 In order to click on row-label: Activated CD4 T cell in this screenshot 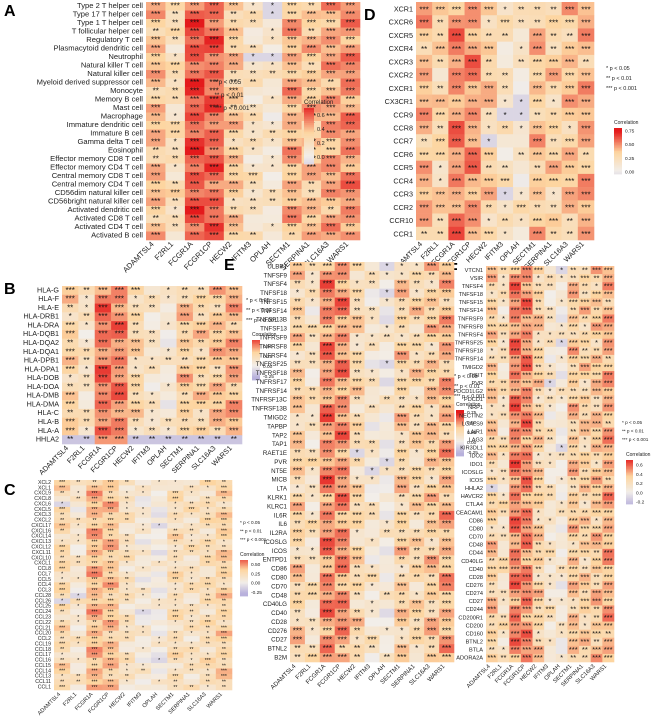, I will do `click(108, 226)`.